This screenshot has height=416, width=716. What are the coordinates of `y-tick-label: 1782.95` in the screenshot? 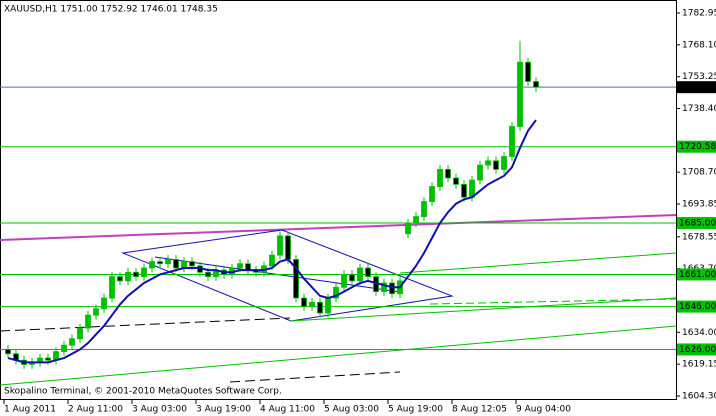 It's located at (699, 14).